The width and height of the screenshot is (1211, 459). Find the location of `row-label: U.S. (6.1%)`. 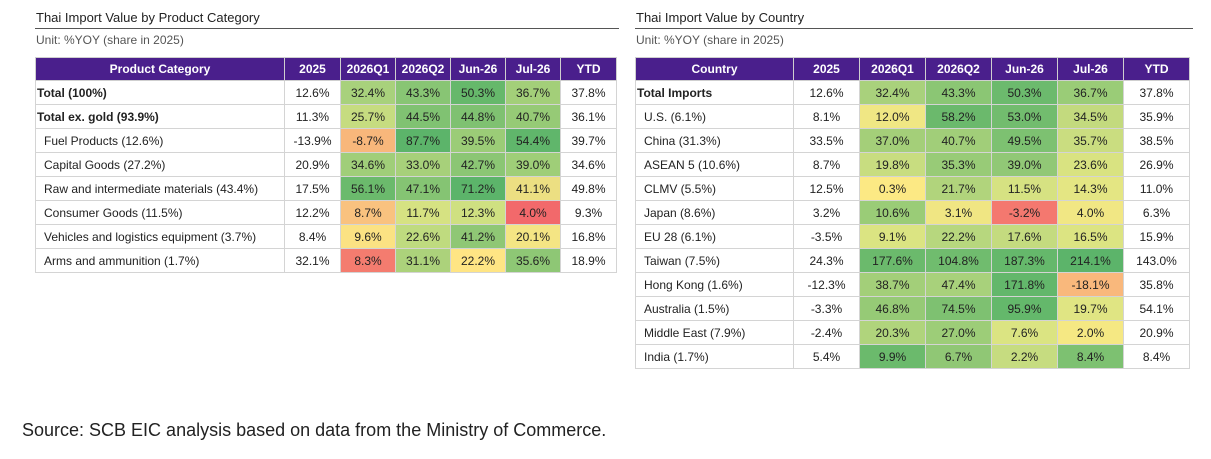

row-label: U.S. (6.1%) is located at coordinates (714, 116).